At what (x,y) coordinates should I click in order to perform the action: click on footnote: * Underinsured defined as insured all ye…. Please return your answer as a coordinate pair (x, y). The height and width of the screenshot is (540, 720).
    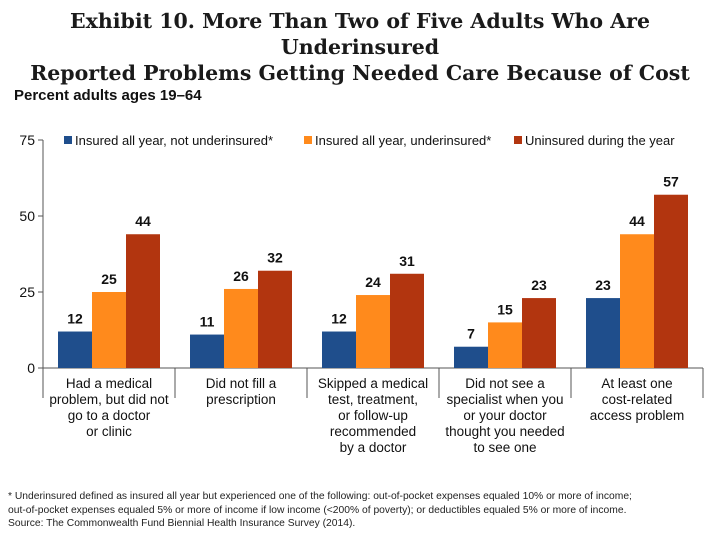
    Looking at the image, I should click on (361, 510).